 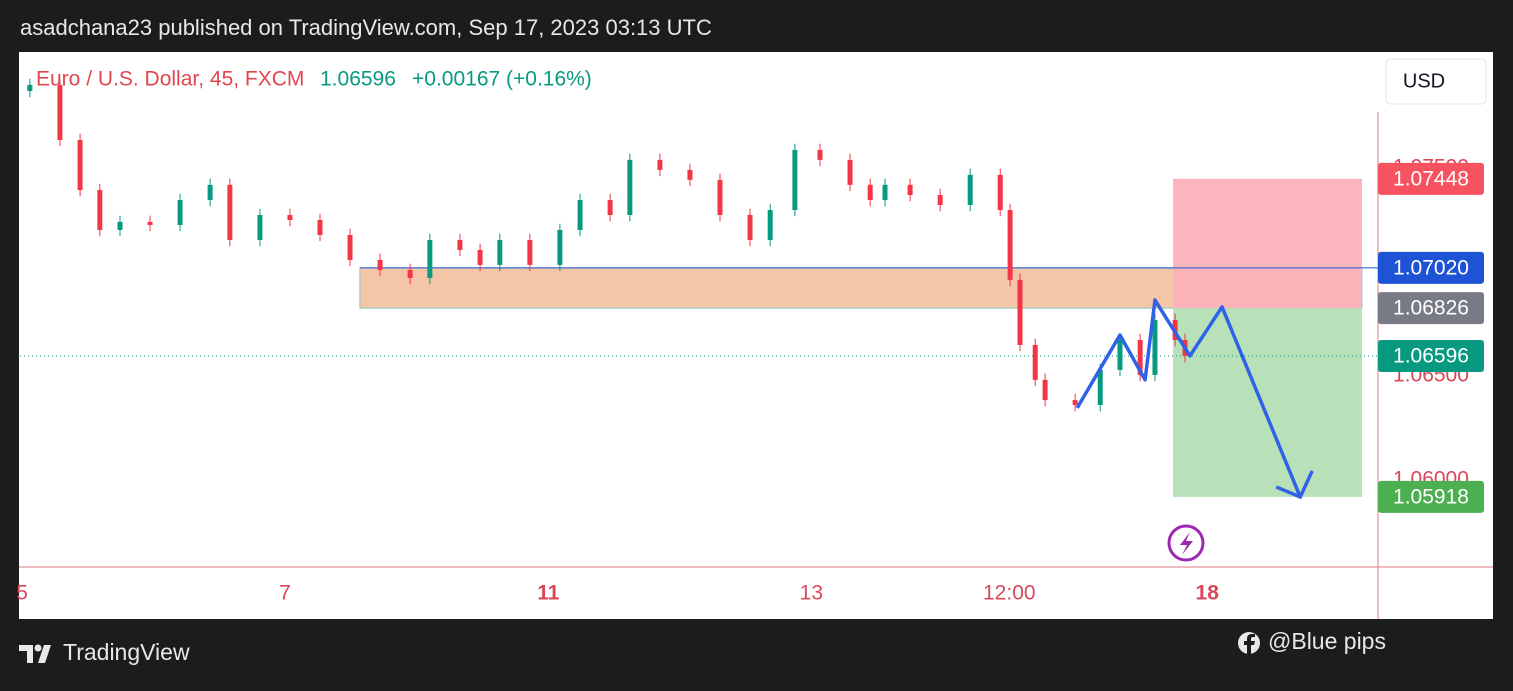 I want to click on currency-button, so click(x=1436, y=81).